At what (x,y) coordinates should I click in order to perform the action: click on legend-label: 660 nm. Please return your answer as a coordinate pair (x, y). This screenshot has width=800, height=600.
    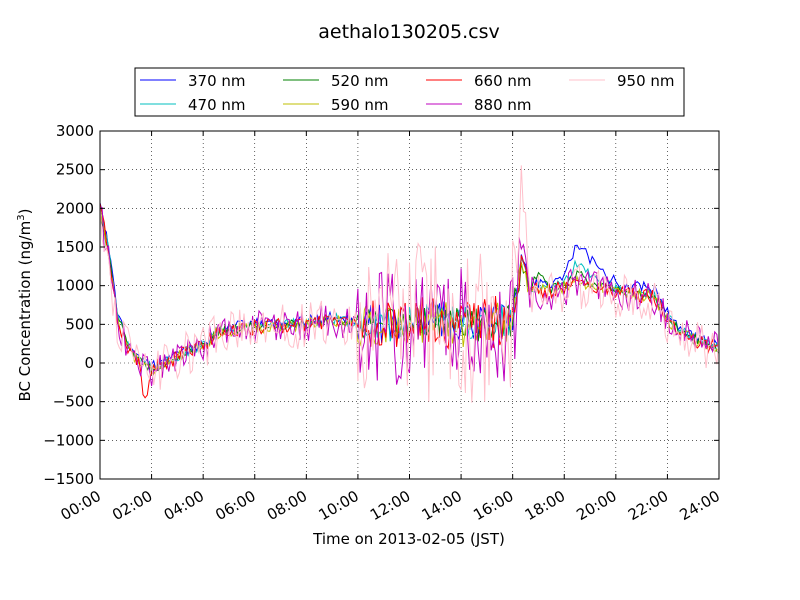
    Looking at the image, I should click on (503, 81).